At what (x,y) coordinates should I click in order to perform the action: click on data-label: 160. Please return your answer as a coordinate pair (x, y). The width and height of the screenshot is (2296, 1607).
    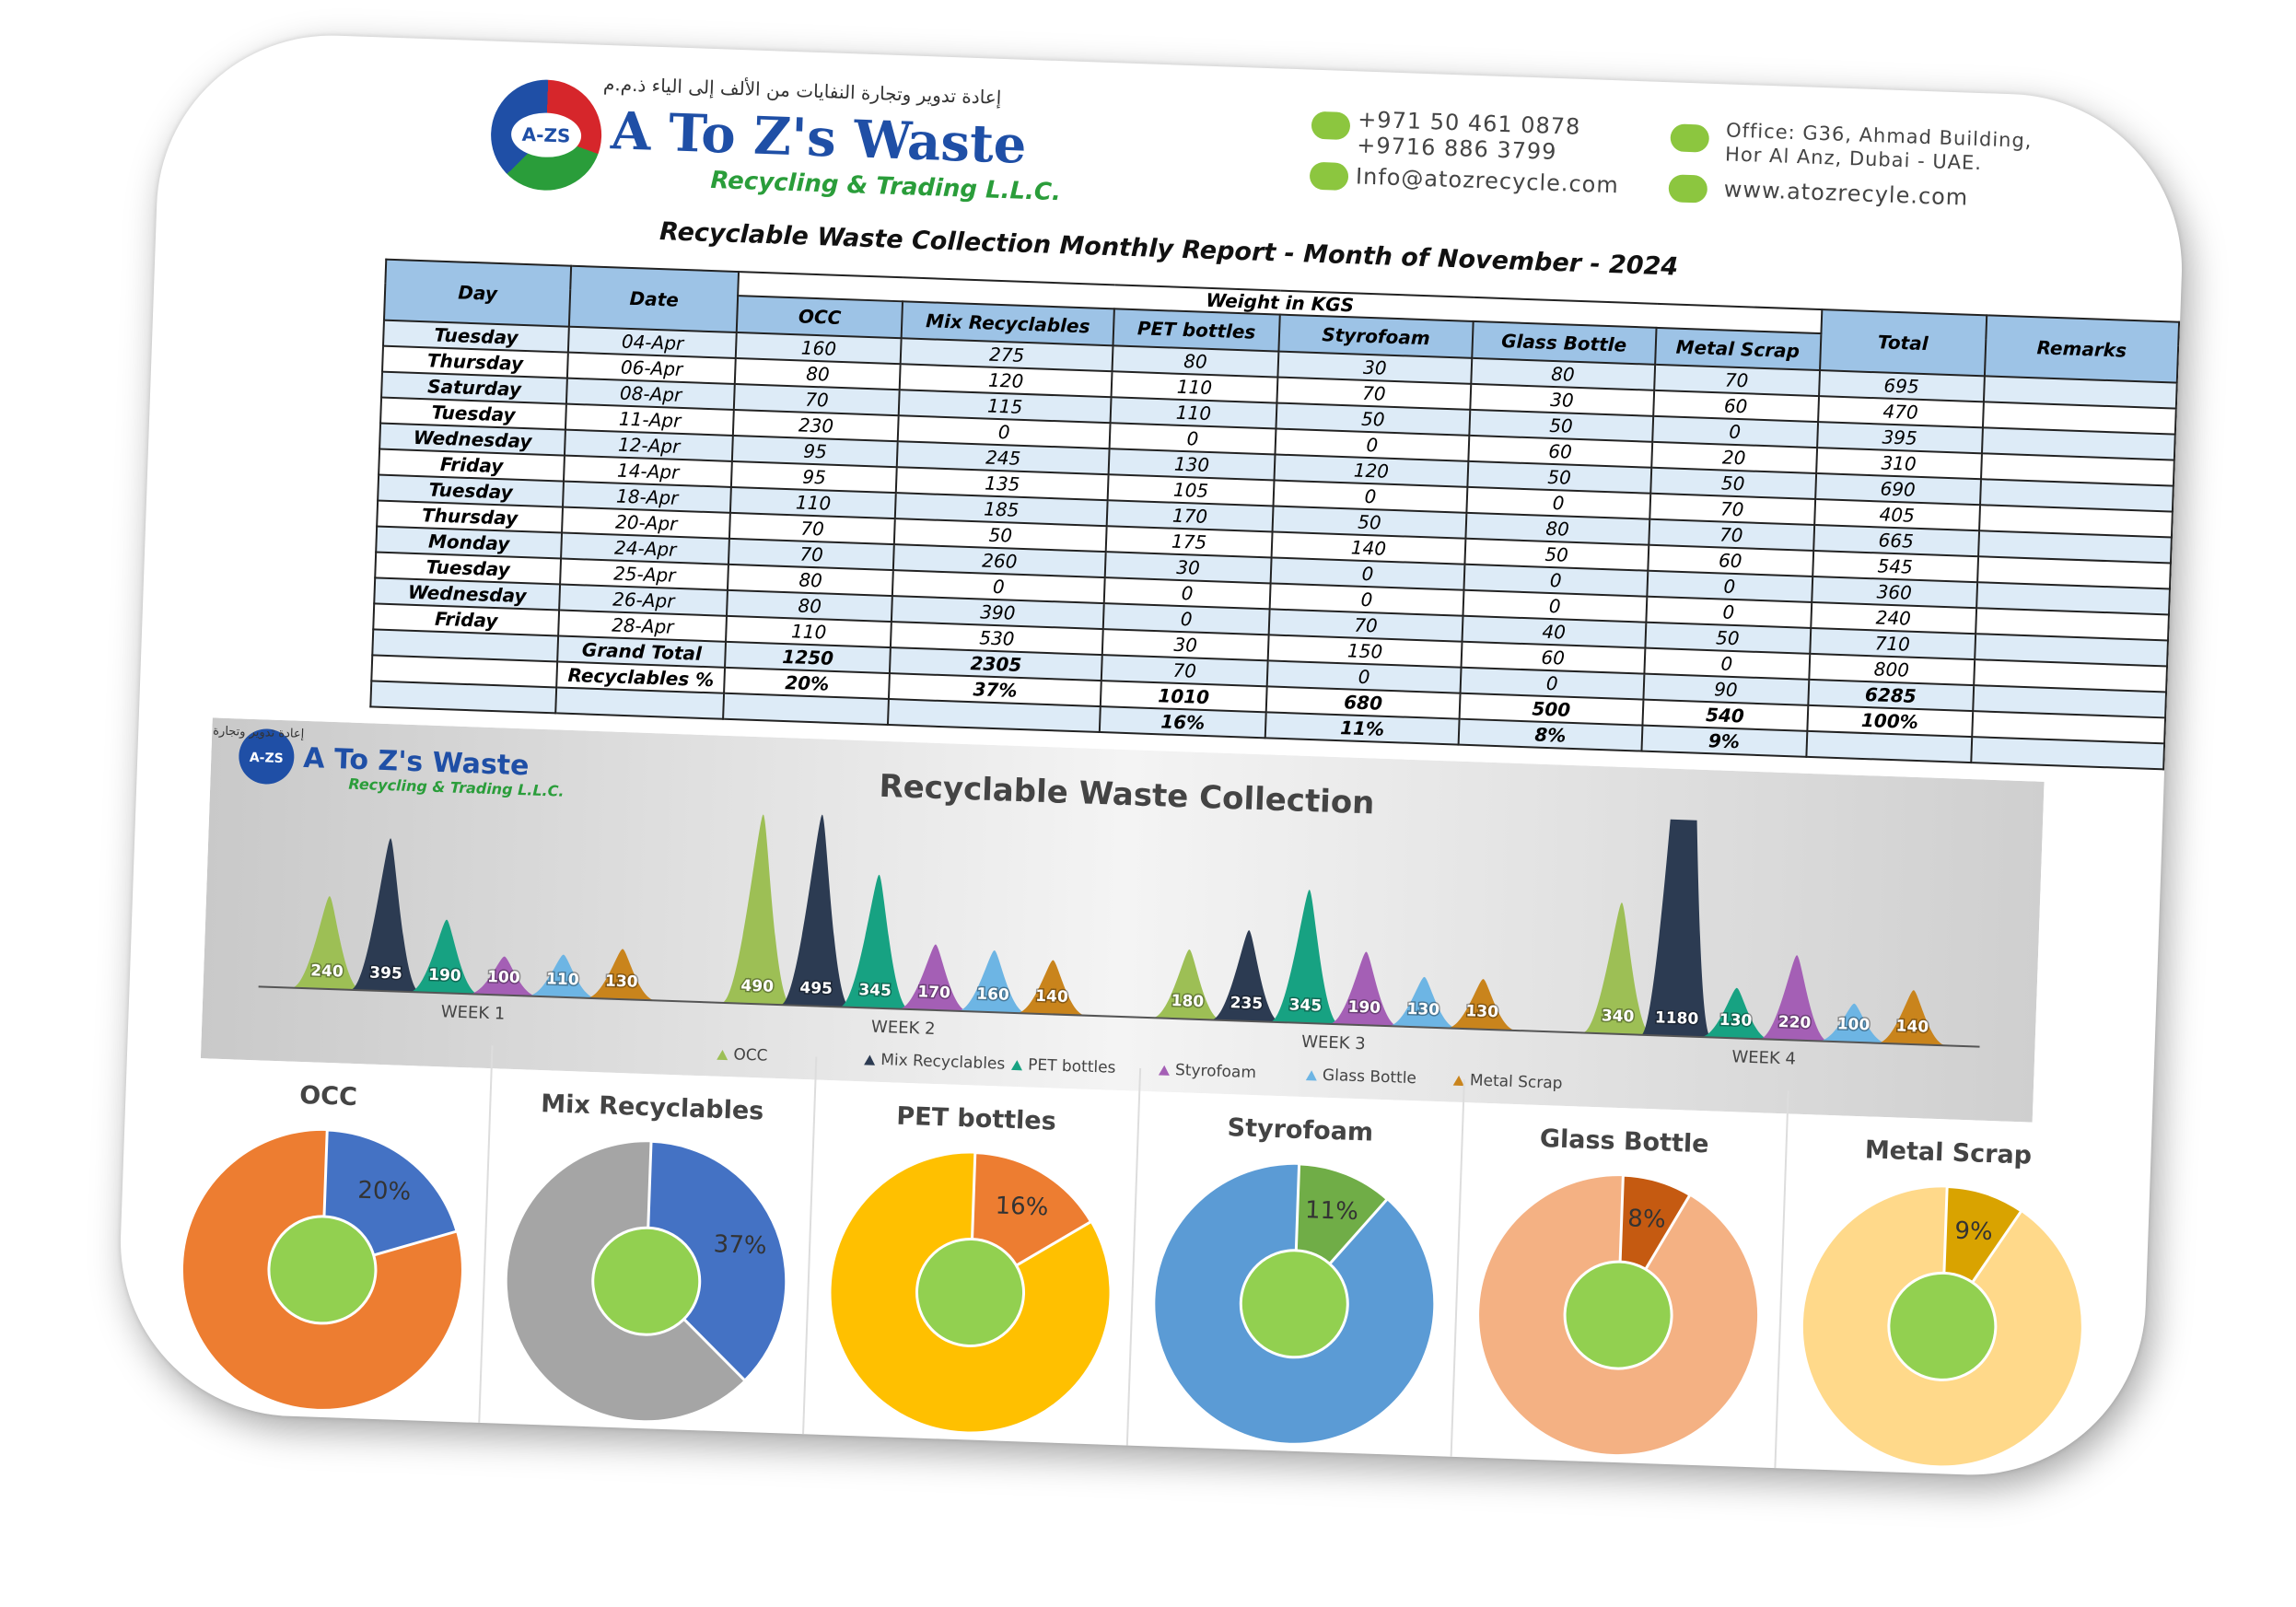
    Looking at the image, I should click on (992, 995).